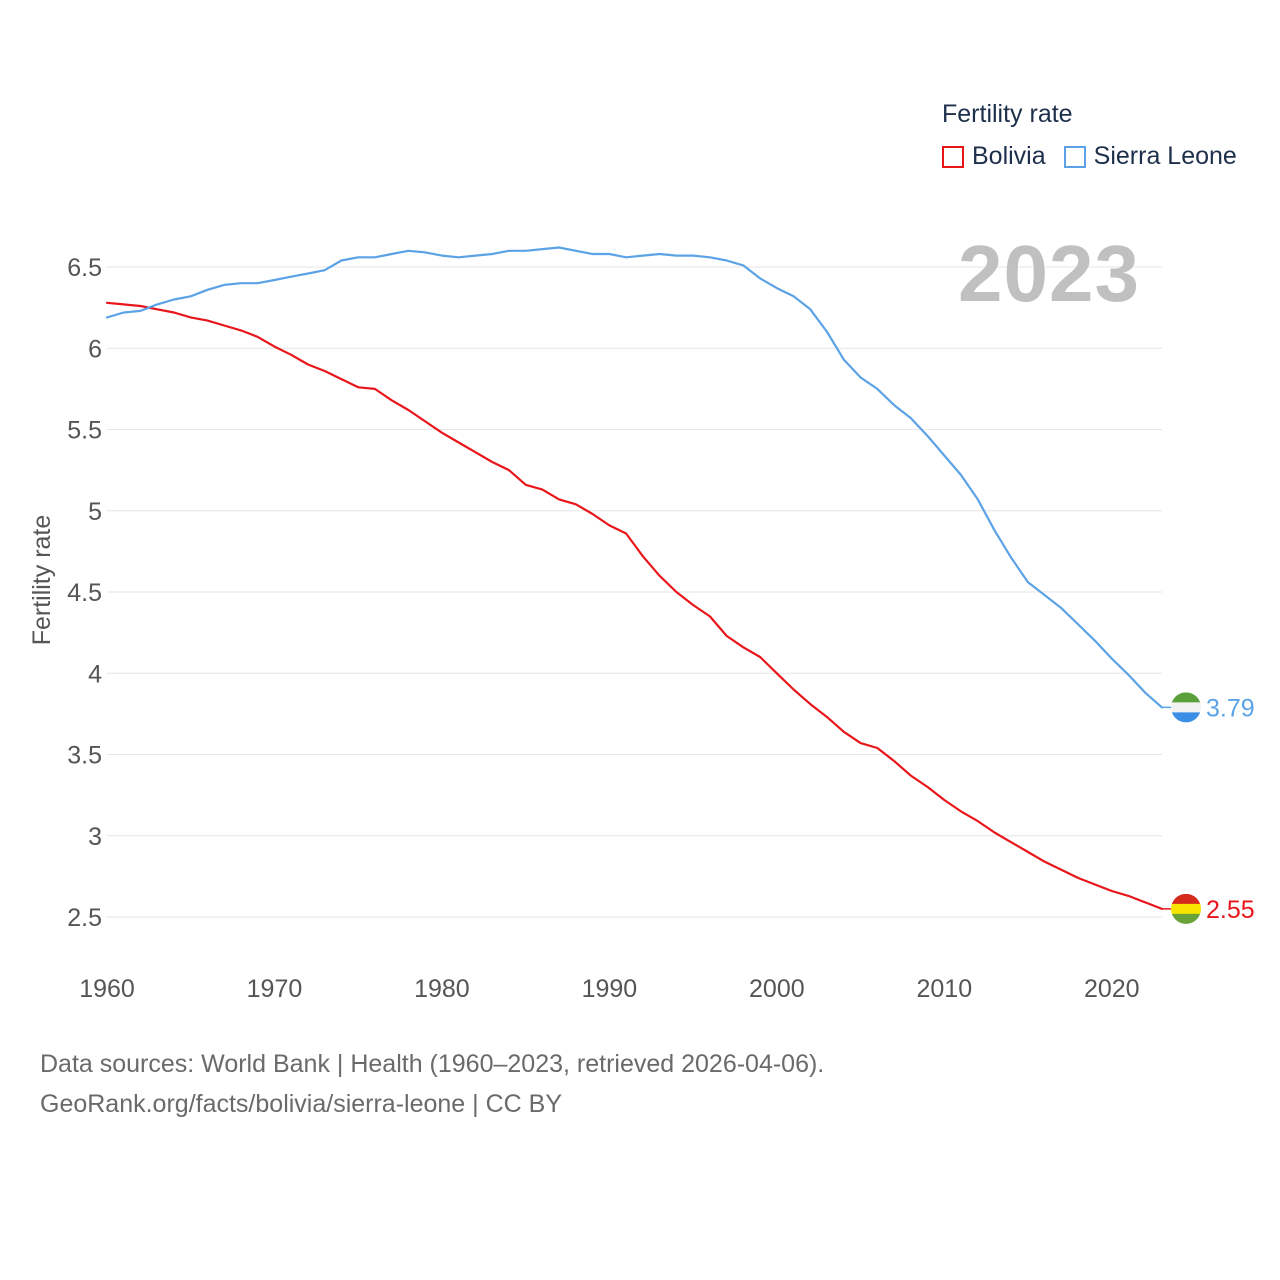 This screenshot has height=1280, width=1280. Describe the element at coordinates (1230, 708) in the screenshot. I see `end-value-label-sierra-leone: 3.79` at that location.